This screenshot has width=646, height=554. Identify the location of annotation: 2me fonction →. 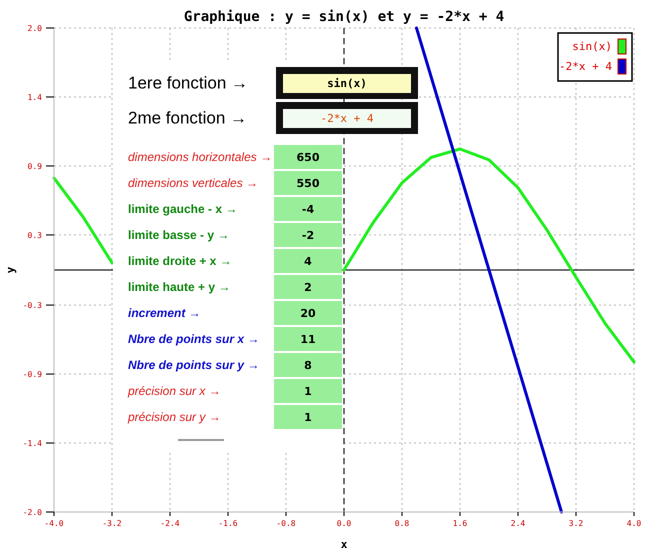
(188, 118).